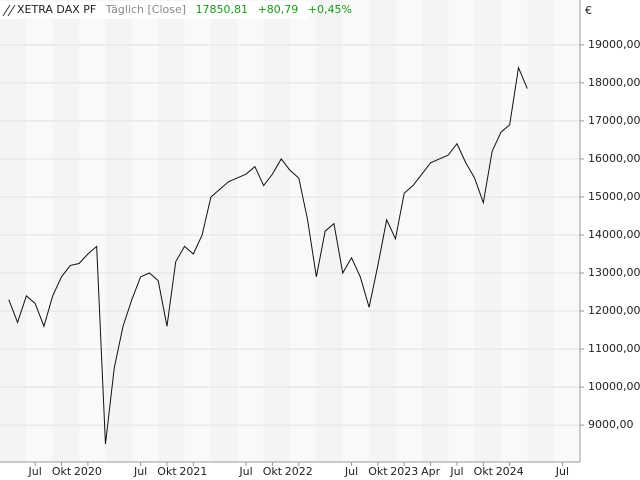 This screenshot has height=480, width=640. I want to click on header-icon, so click(9, 10).